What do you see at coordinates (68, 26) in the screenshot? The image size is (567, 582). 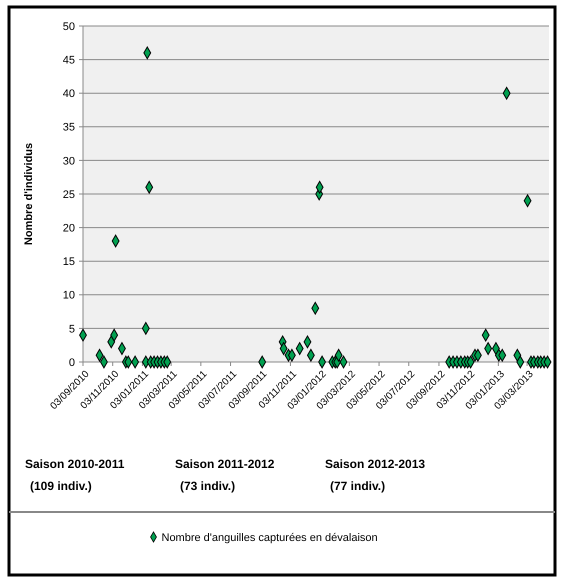 I see `y-tick-label: 50` at bounding box center [68, 26].